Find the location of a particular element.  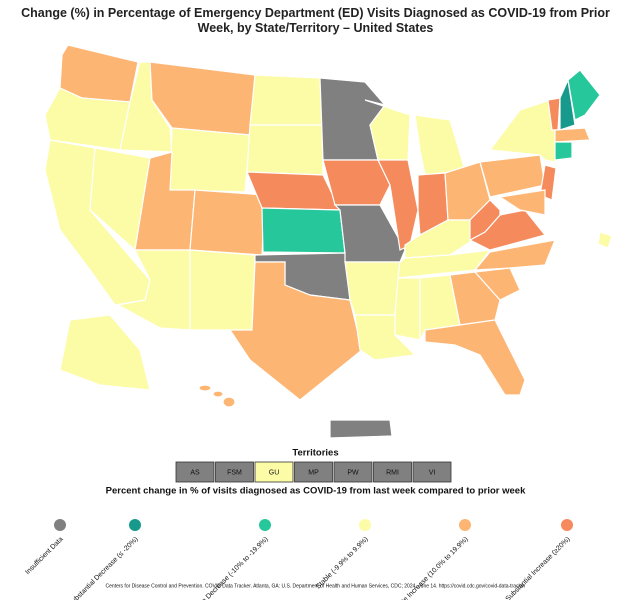

territory-label: AS is located at coordinates (195, 472).